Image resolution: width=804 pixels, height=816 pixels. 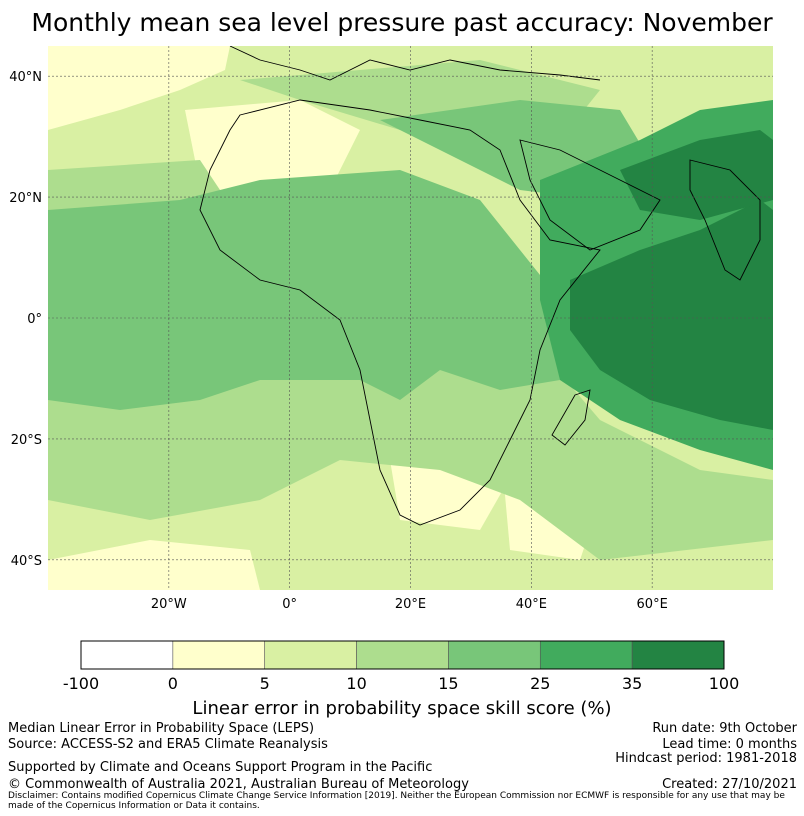 I want to click on skill-region-low-sahara, so click(x=272, y=150).